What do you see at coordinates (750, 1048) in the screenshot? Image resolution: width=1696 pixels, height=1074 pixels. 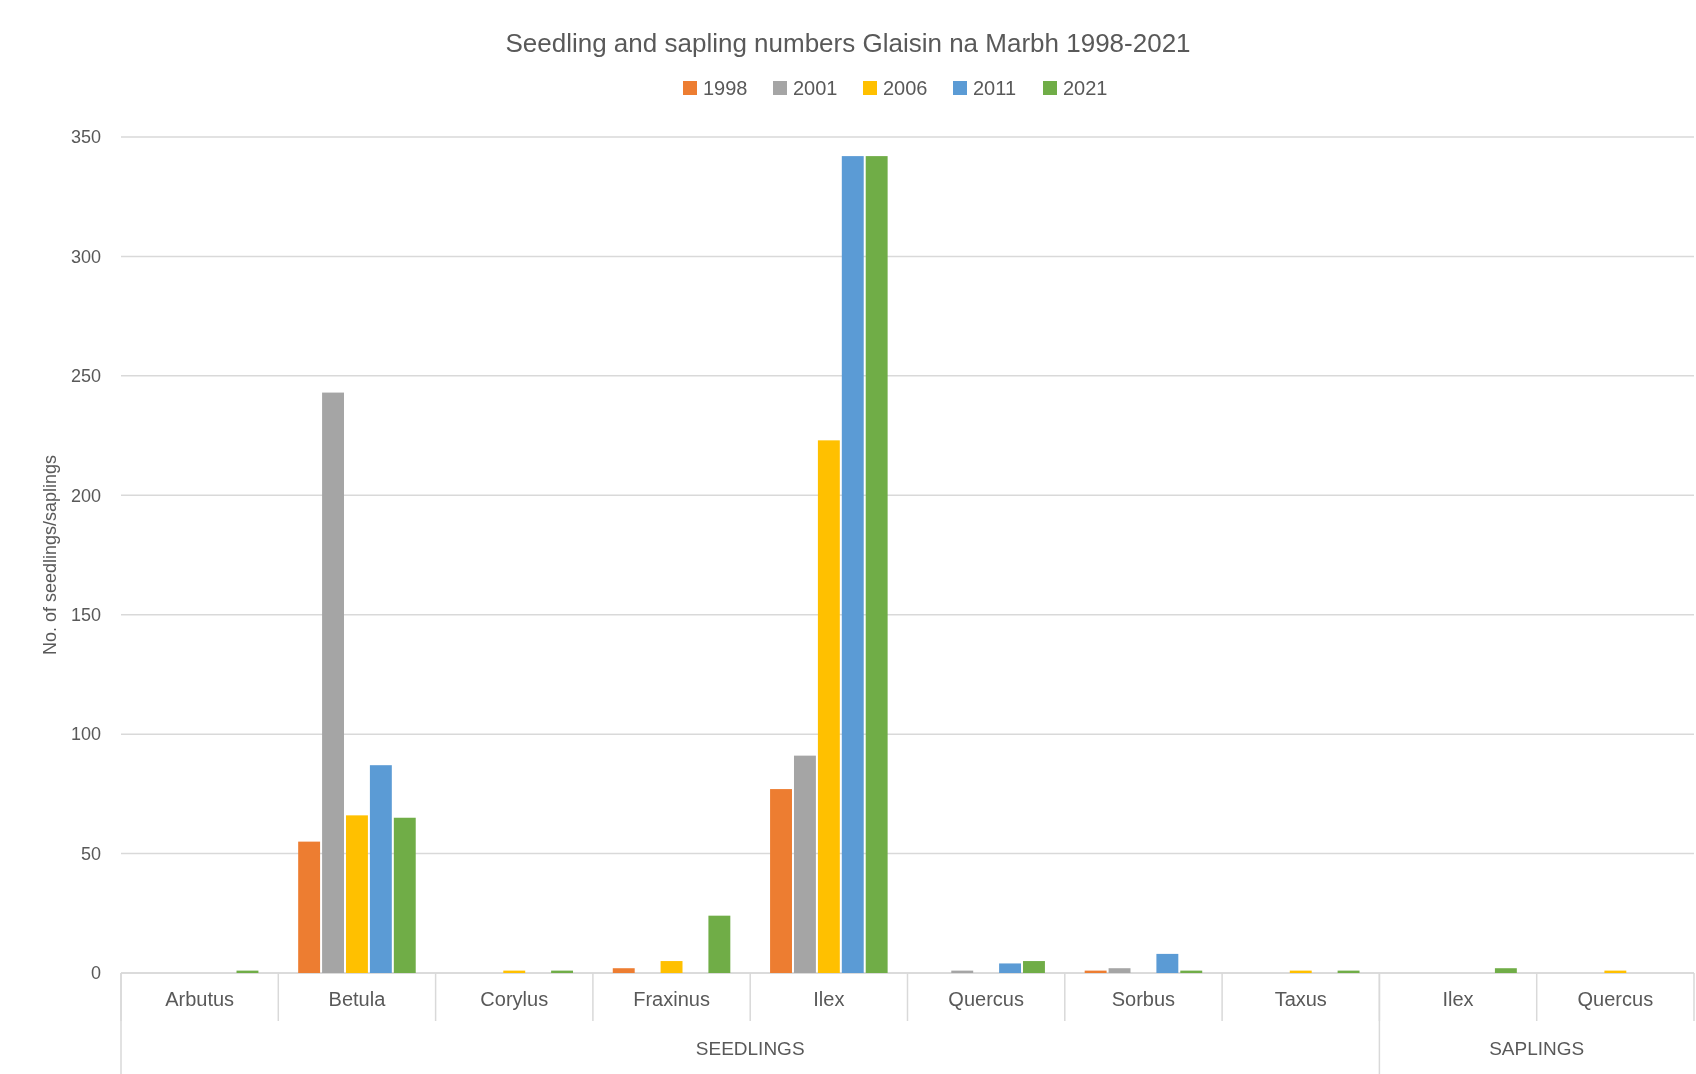 I see `text: SEEDLINGS` at bounding box center [750, 1048].